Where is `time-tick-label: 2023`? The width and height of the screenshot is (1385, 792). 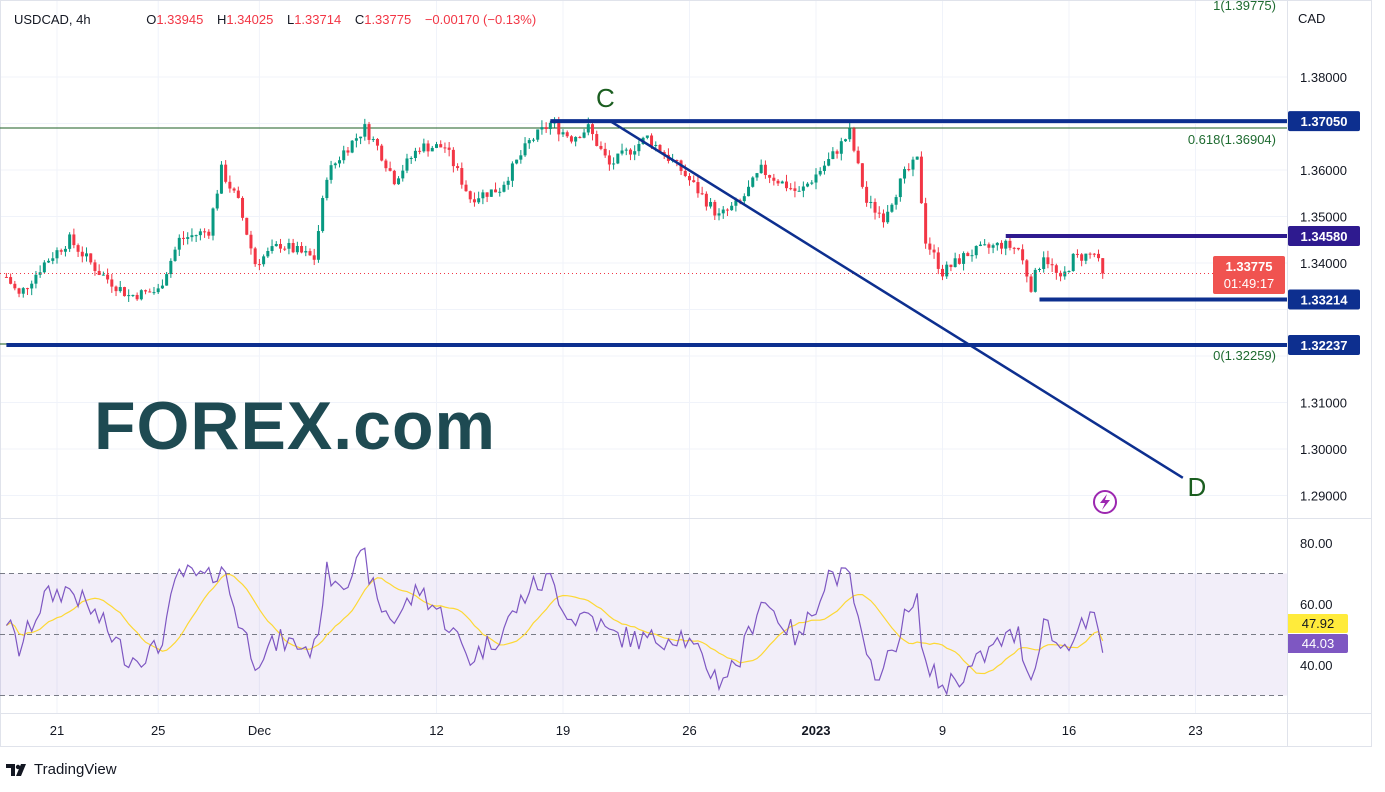 time-tick-label: 2023 is located at coordinates (816, 730).